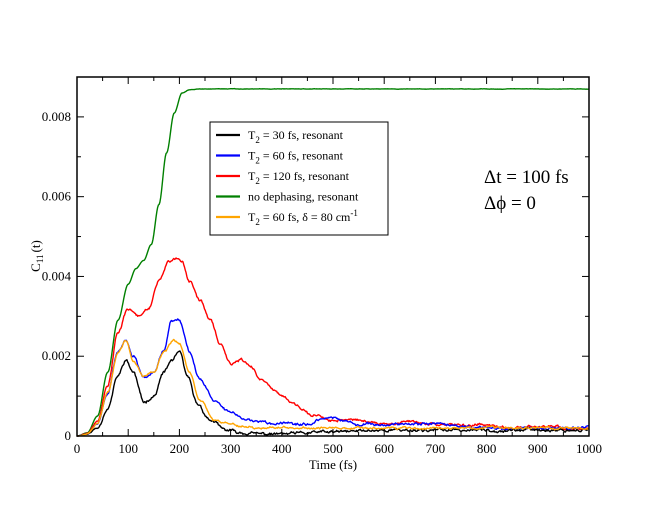  What do you see at coordinates (57, 275) in the screenshot?
I see `y-tick-label: 0.004` at bounding box center [57, 275].